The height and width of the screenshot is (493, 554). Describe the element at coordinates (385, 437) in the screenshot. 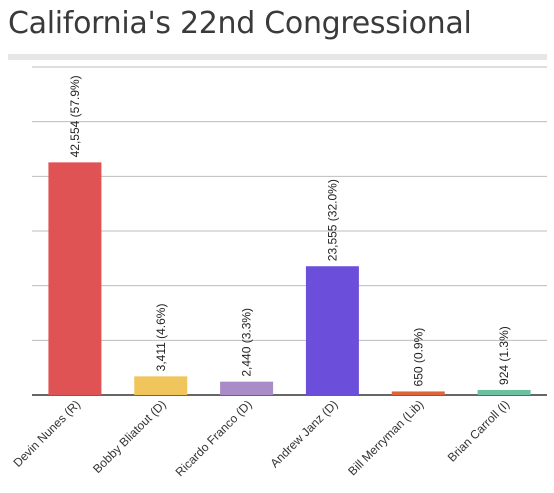

I see `x-tick-label: Bill Merryman (Lib)` at that location.